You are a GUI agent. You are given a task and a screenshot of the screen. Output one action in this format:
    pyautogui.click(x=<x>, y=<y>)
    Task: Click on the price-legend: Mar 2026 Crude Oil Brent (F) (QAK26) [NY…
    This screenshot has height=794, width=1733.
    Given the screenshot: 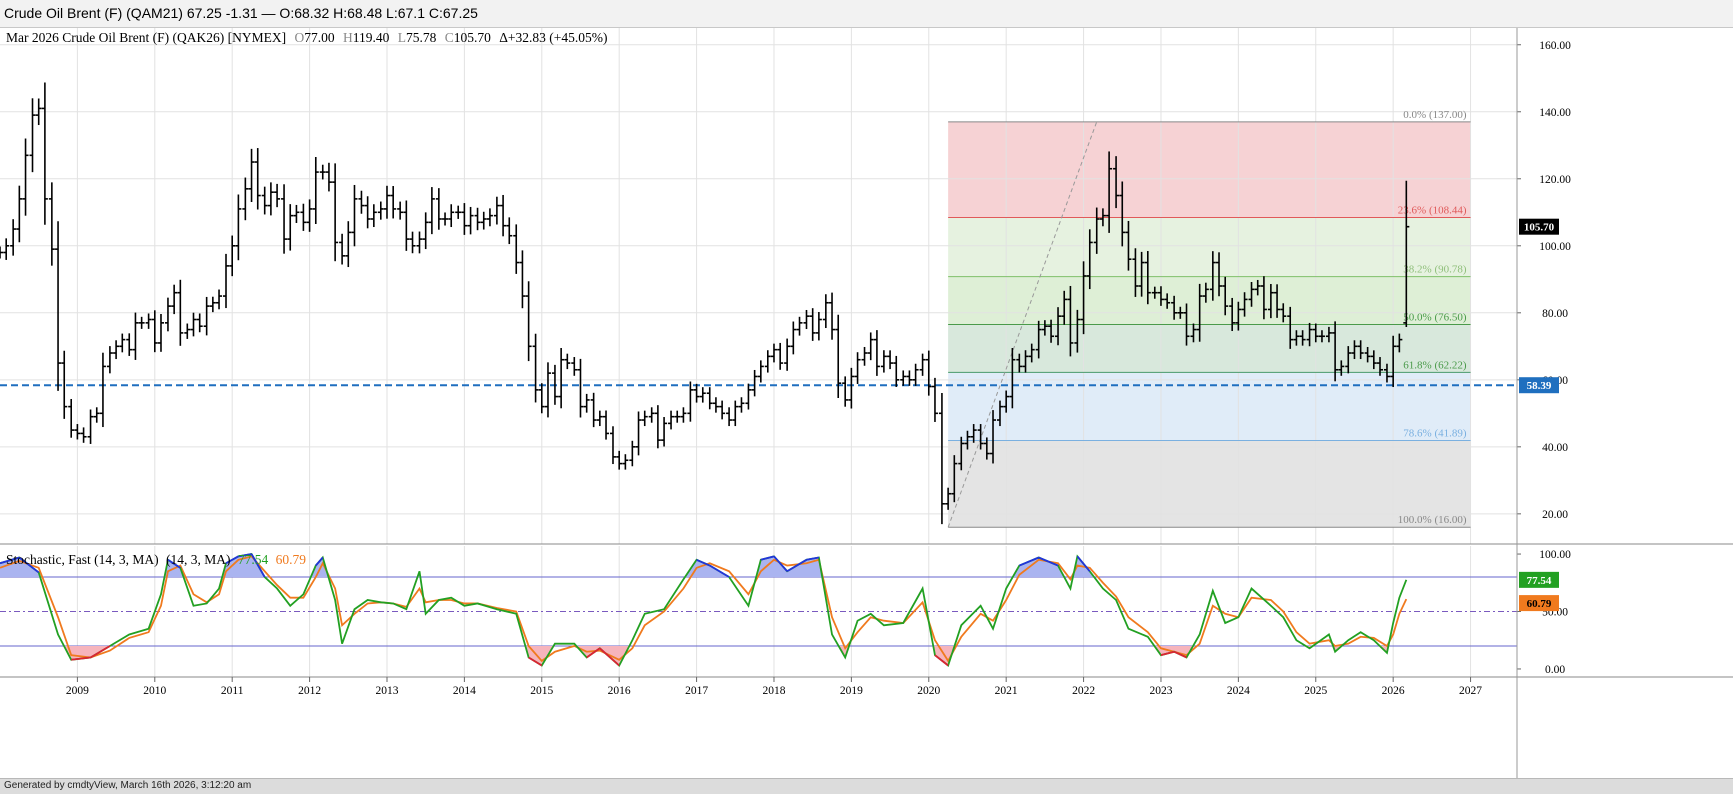 What is the action you would take?
    pyautogui.click(x=307, y=37)
    